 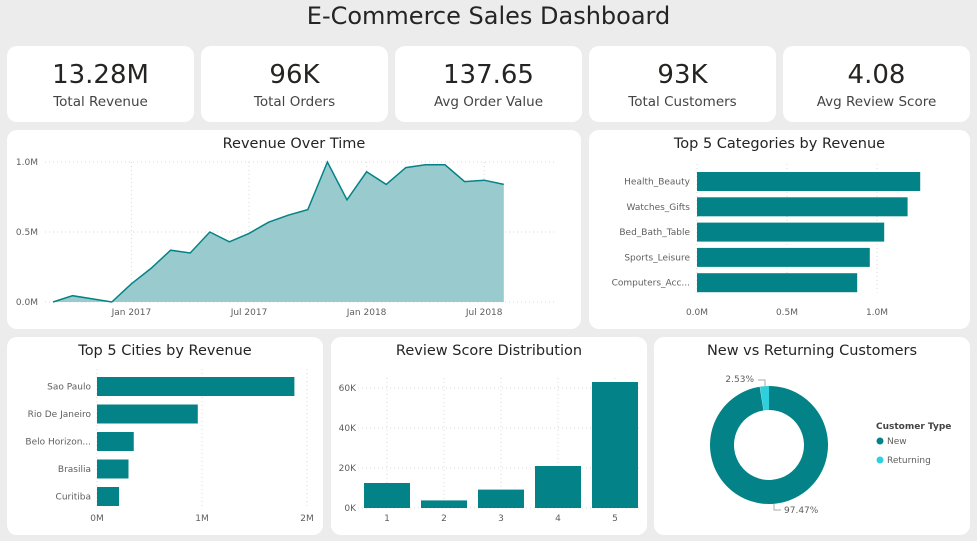 I want to click on chart-title: New vs Returning Customers, so click(x=812, y=351).